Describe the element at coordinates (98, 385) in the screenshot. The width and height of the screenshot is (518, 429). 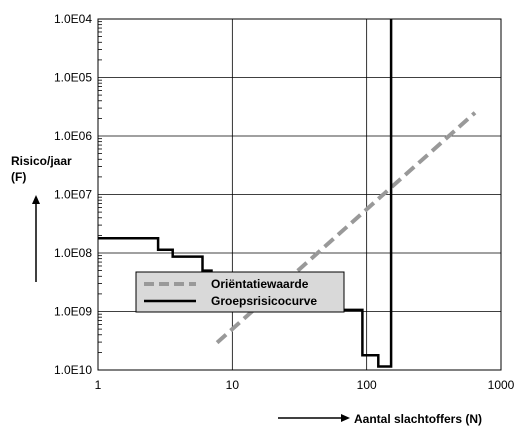
I see `x-tick-label: 1` at that location.